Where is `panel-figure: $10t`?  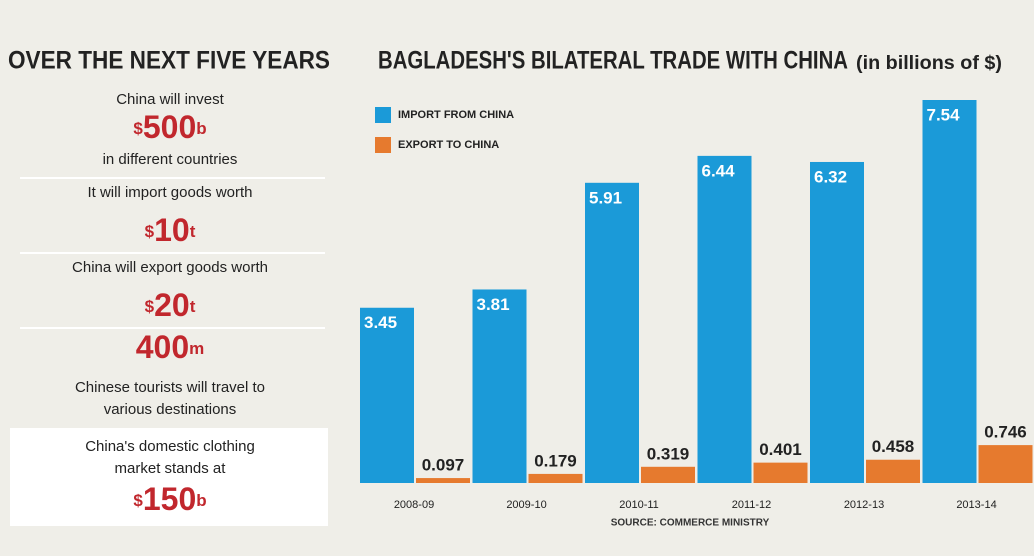 panel-figure: $10t is located at coordinates (170, 230).